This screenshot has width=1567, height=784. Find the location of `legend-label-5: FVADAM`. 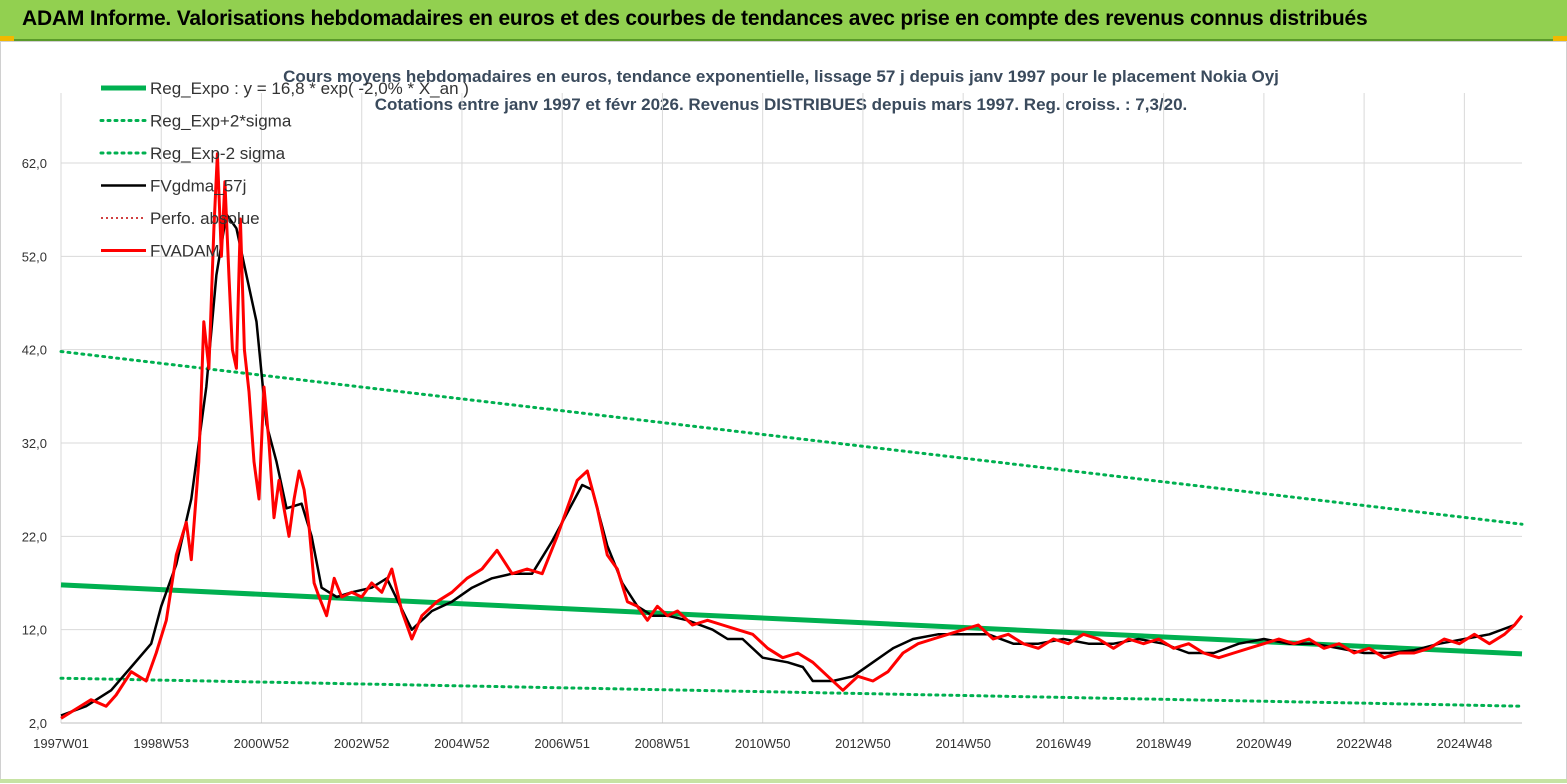

legend-label-5: FVADAM is located at coordinates (185, 251).